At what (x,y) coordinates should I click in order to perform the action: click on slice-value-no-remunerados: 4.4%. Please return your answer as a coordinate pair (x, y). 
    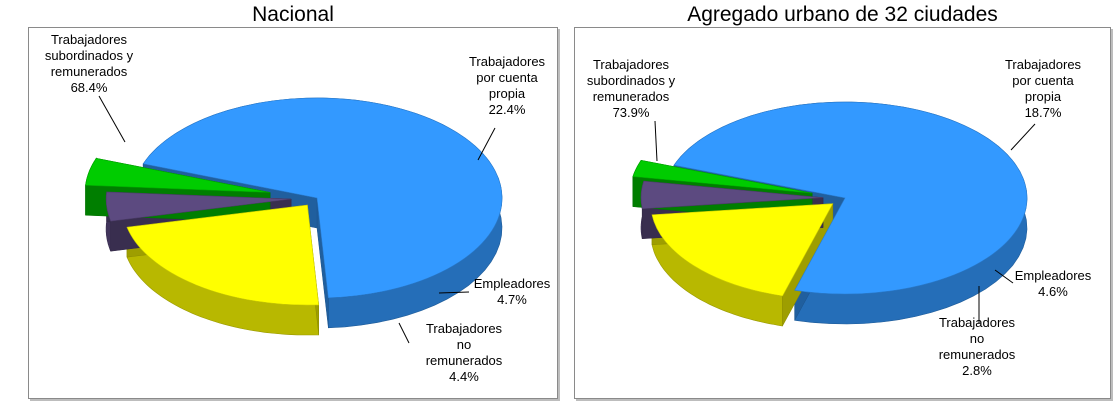
    Looking at the image, I should click on (464, 376).